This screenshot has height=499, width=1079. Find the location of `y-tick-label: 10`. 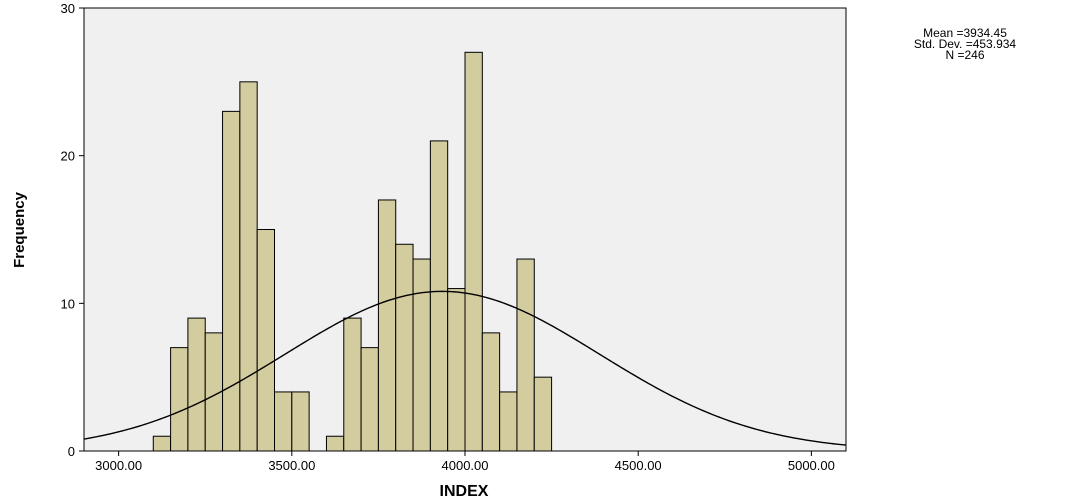

y-tick-label: 10 is located at coordinates (68, 303).